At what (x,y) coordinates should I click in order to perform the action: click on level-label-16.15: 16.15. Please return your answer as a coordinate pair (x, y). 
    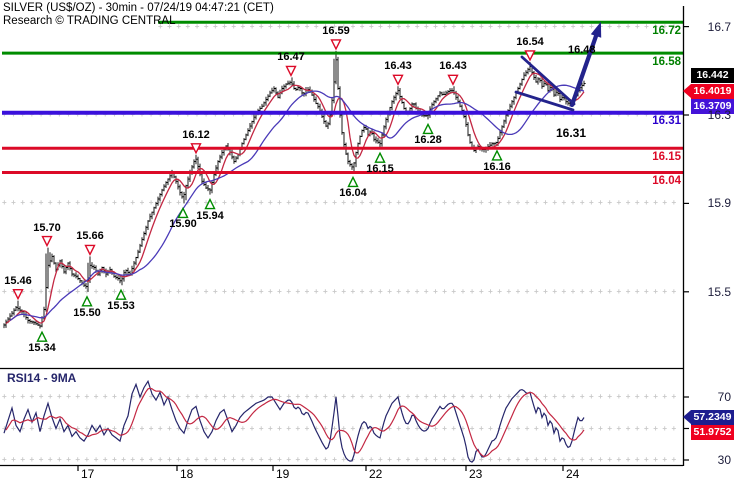
    Looking at the image, I should click on (666, 156).